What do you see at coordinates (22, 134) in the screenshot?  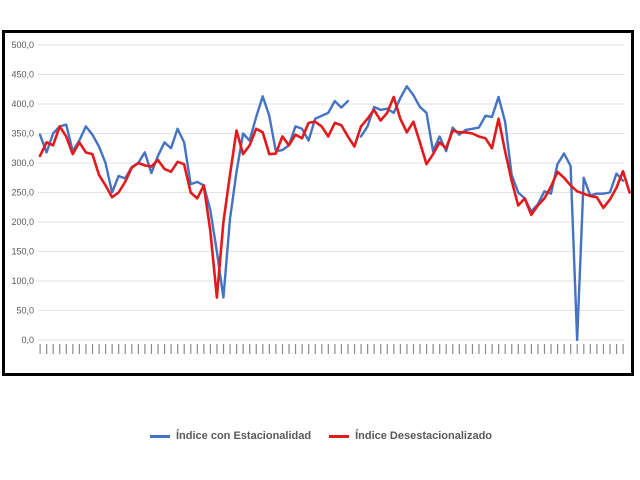 I see `y-tick-label: 350,0` at bounding box center [22, 134].